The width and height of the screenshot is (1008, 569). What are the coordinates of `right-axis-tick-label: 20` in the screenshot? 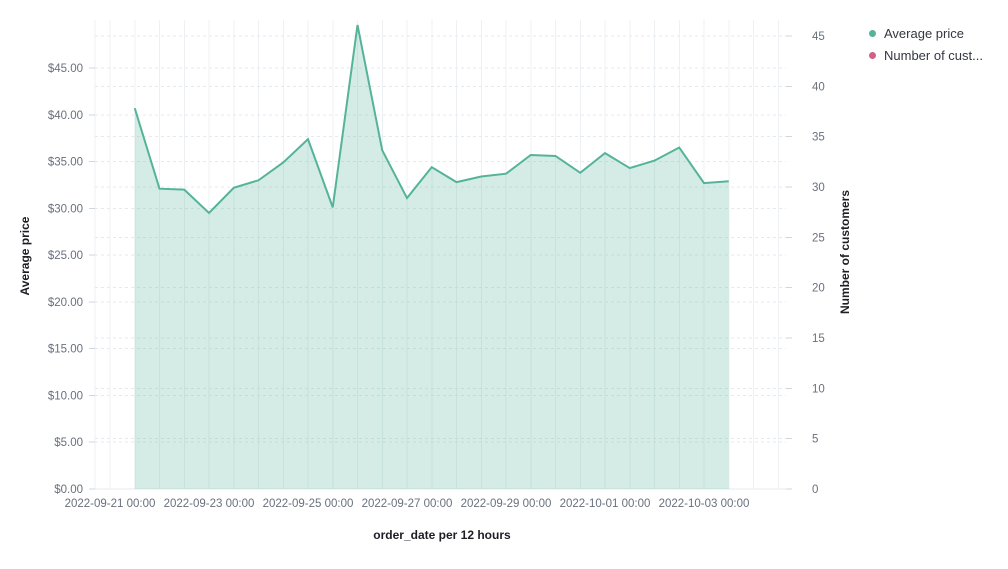 It's located at (818, 289).